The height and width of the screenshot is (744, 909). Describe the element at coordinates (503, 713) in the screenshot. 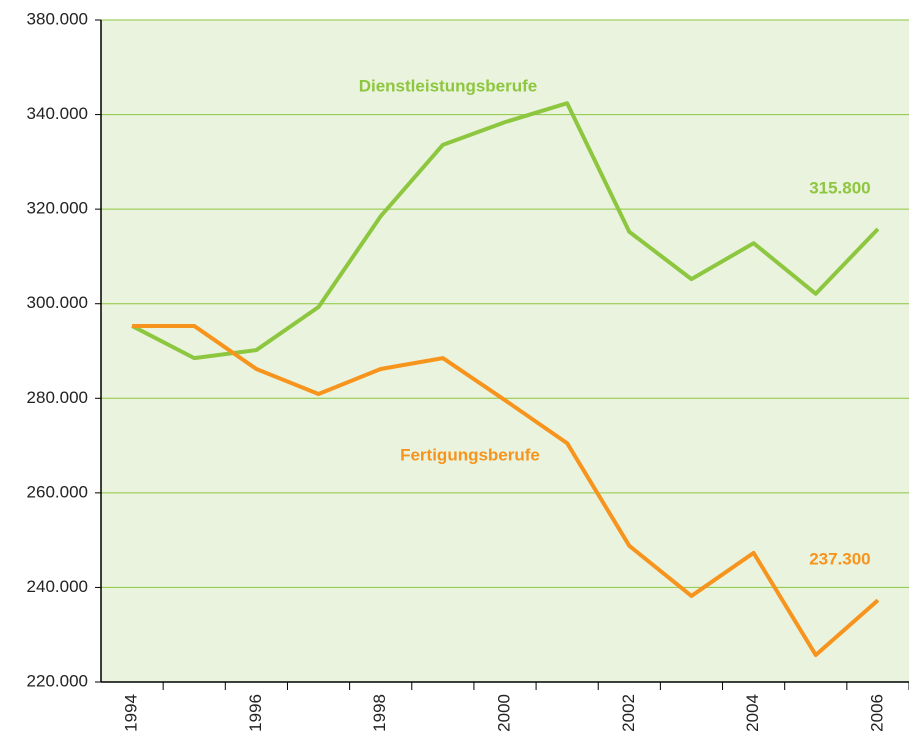

I see `x-tick-label: 2000` at that location.